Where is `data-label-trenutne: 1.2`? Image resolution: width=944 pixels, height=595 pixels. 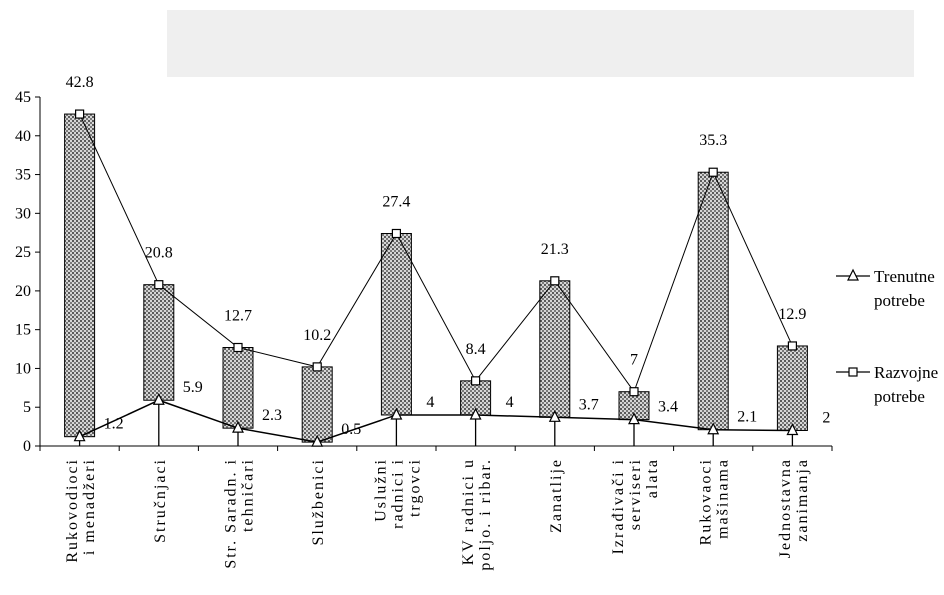 data-label-trenutne: 1.2 is located at coordinates (114, 424).